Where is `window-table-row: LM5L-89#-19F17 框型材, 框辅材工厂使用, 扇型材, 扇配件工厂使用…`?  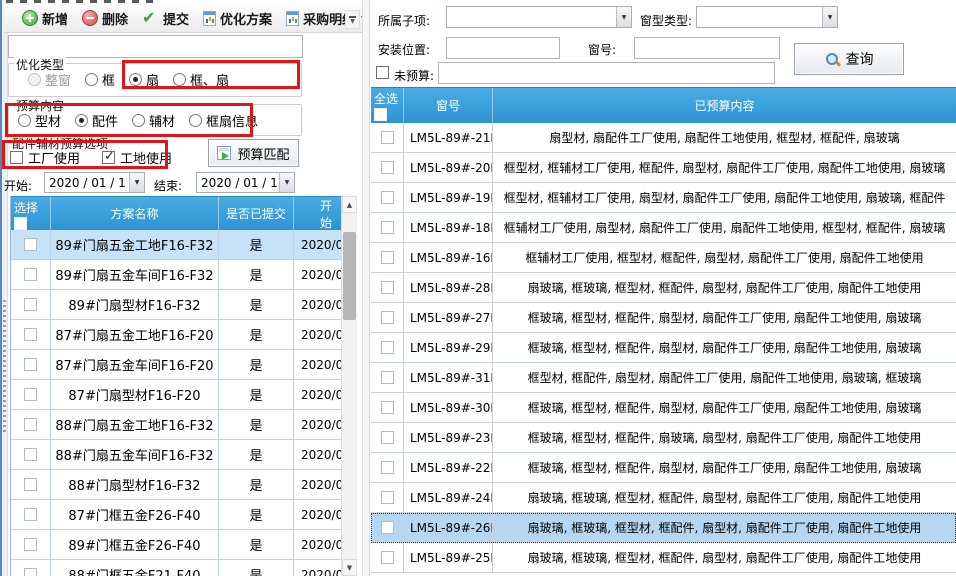
window-table-row: LM5L-89#-19F17 框型材, 框辅材工厂使用, 扇型材, 扇配件工厂使用… is located at coordinates (663, 198).